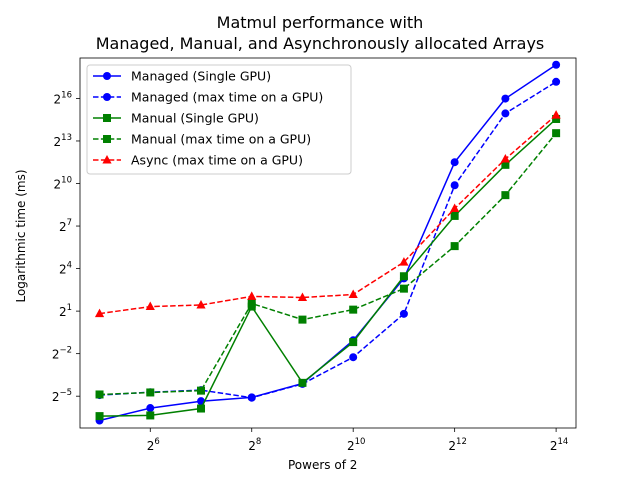 The width and height of the screenshot is (640, 480). Describe the element at coordinates (217, 160) in the screenshot. I see `legend-label: Async (max time on a GPU)` at that location.